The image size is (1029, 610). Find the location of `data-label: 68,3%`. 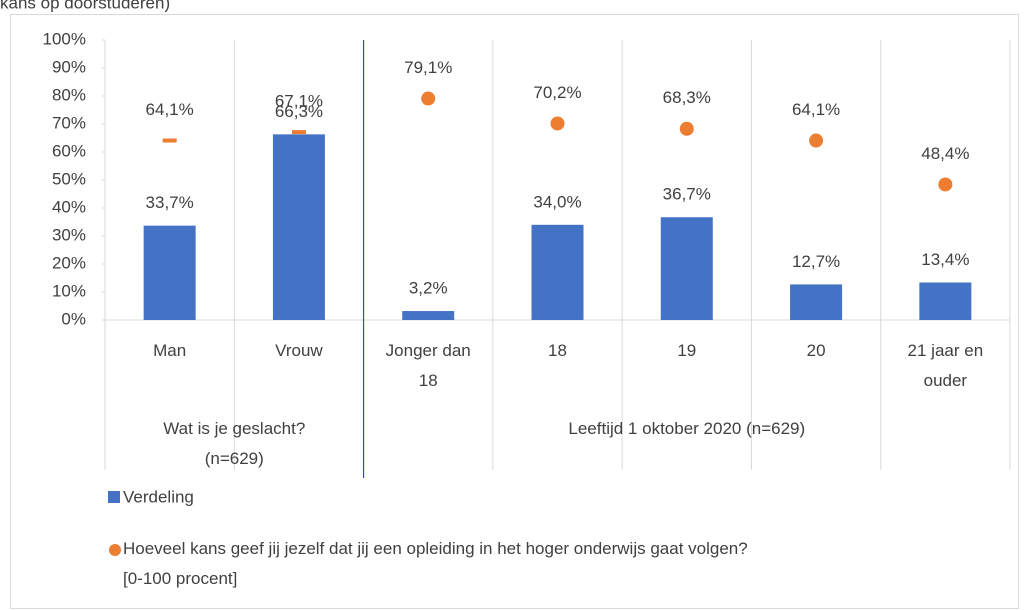

data-label: 68,3% is located at coordinates (687, 97).